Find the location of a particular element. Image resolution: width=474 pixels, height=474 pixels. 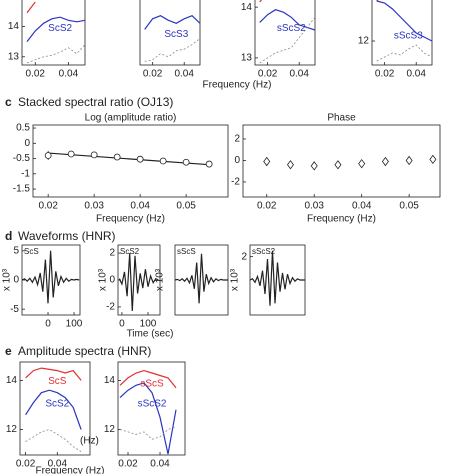

trend-line is located at coordinates (129, 159).